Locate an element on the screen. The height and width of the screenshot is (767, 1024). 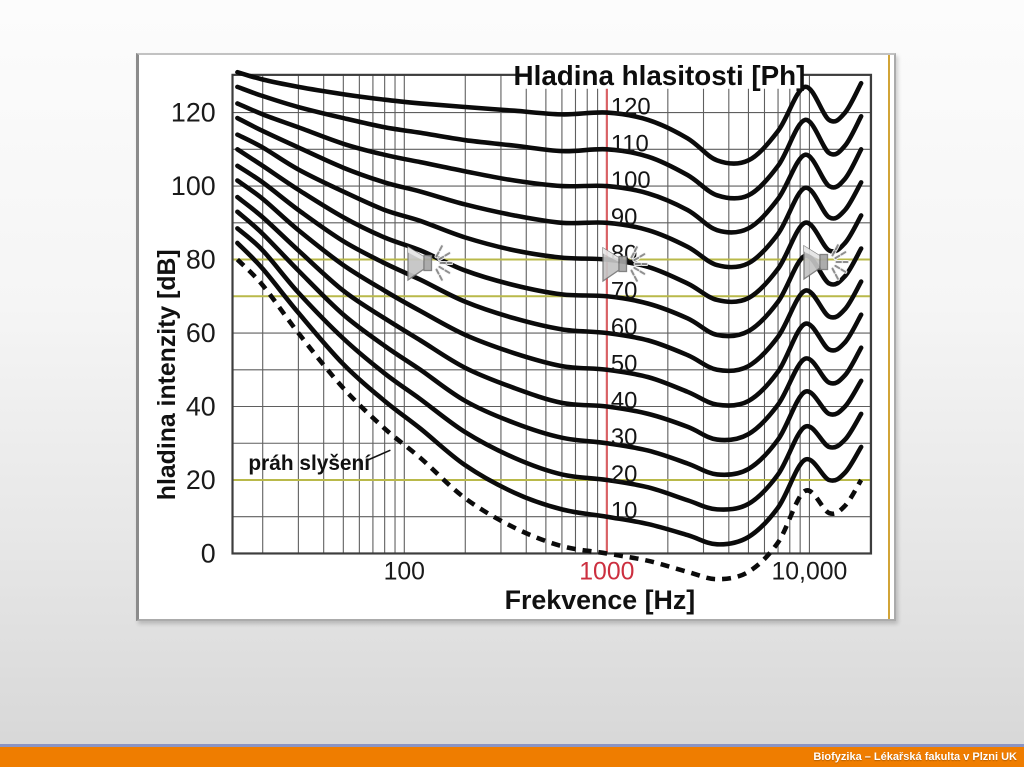
y-tick-label: 20 is located at coordinates (201, 480).